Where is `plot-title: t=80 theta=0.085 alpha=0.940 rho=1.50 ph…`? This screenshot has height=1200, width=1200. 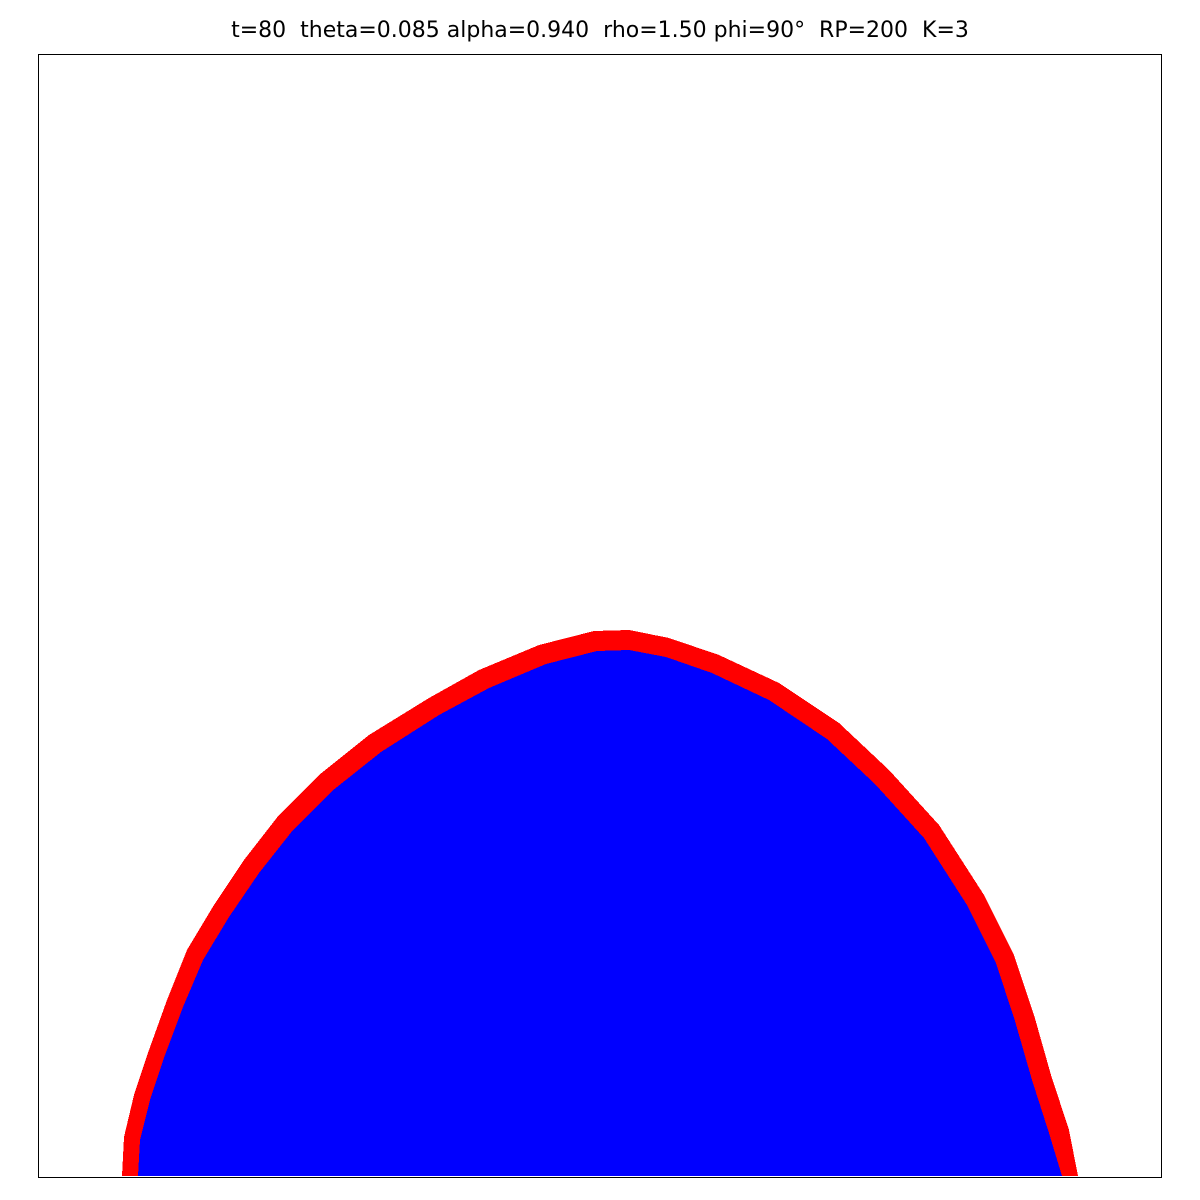 plot-title: t=80 theta=0.085 alpha=0.940 rho=1.50 ph… is located at coordinates (600, 30).